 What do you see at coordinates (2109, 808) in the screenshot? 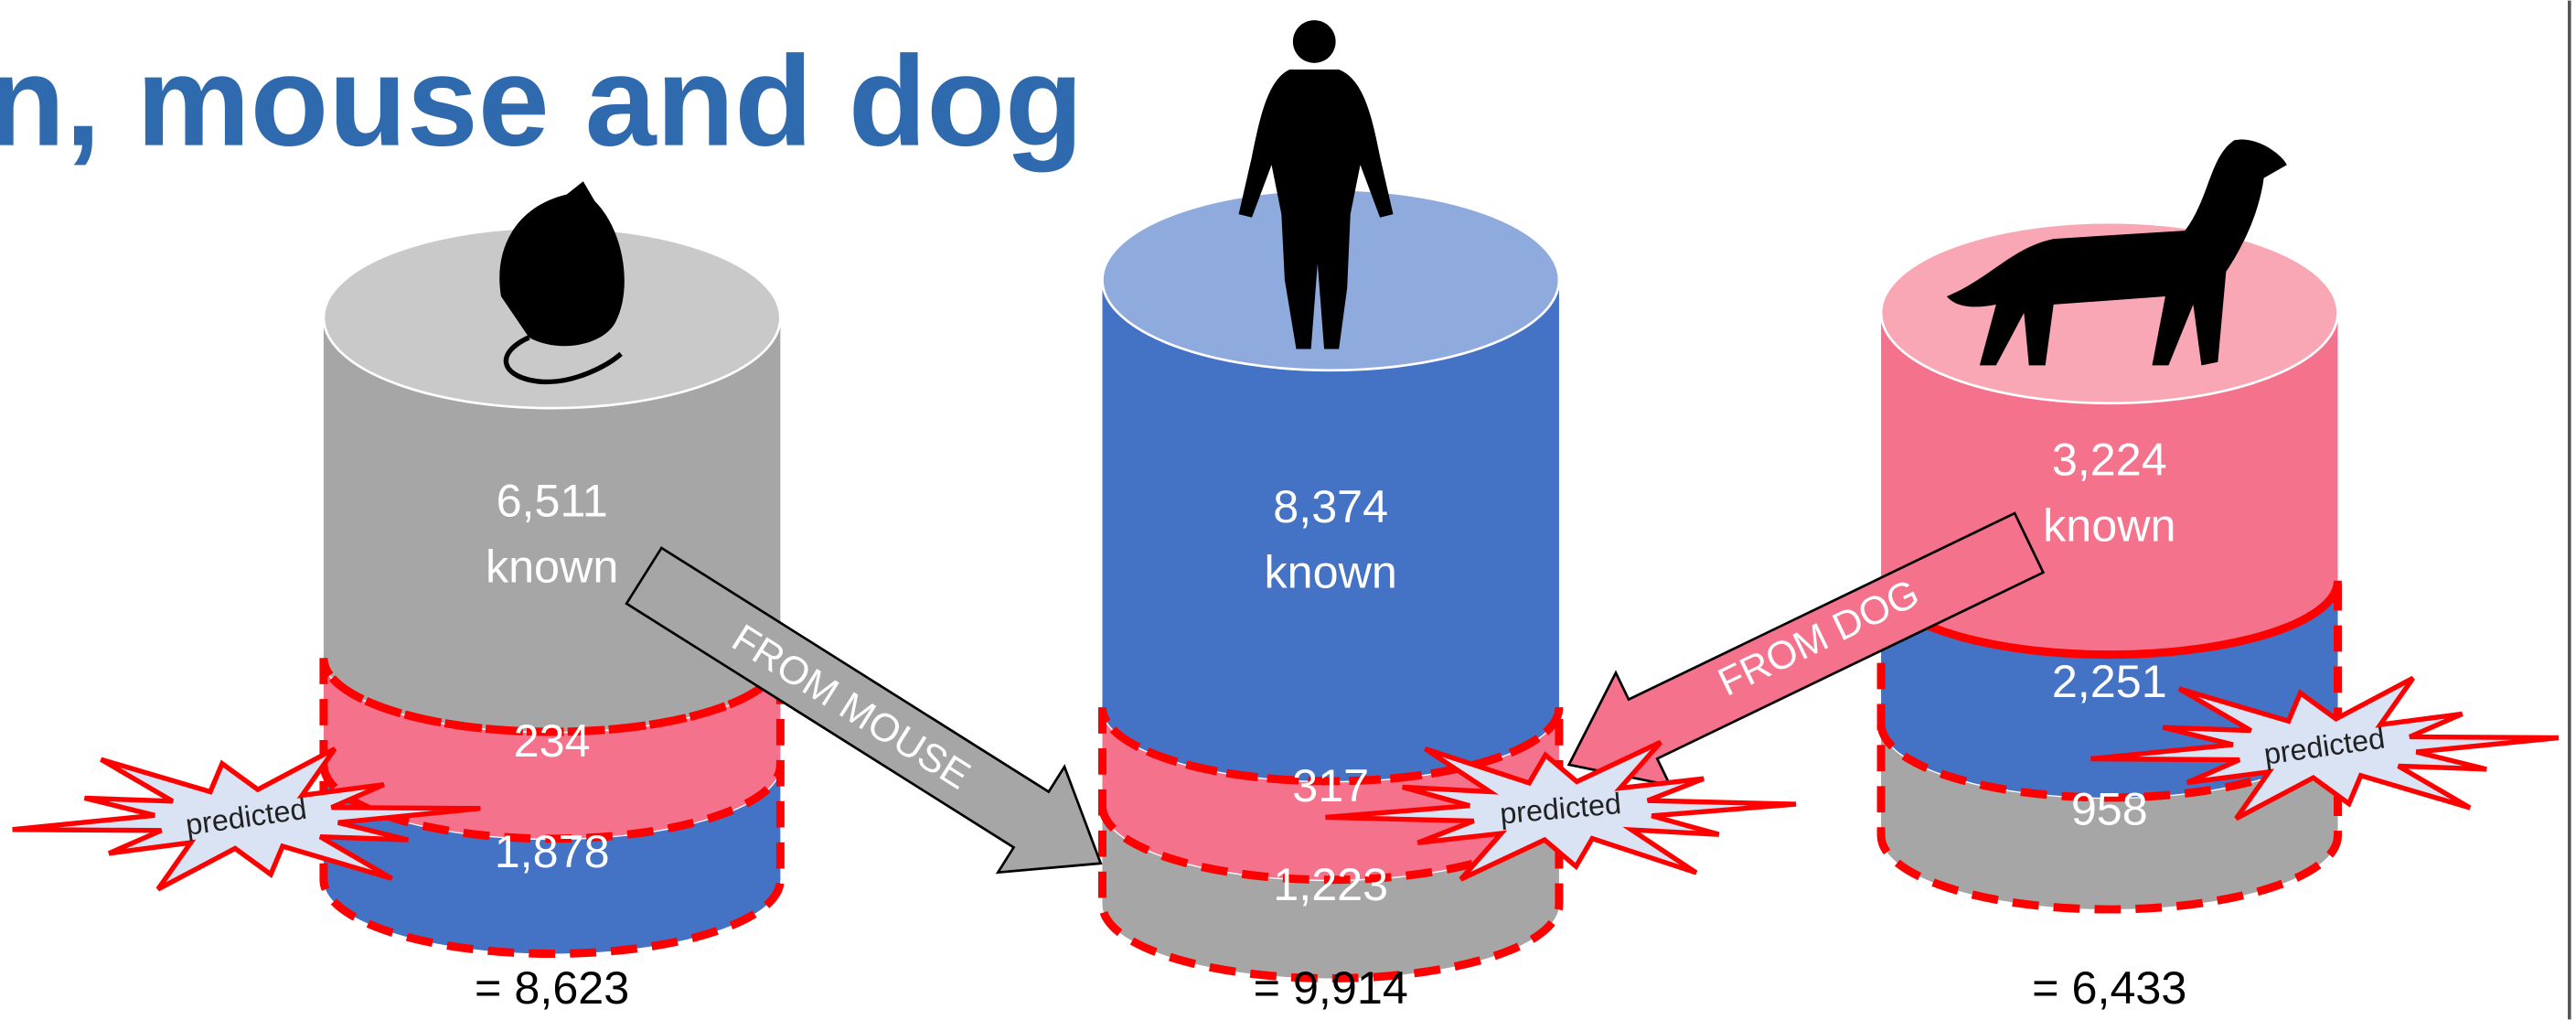
I see `predicted-value: 958` at bounding box center [2109, 808].